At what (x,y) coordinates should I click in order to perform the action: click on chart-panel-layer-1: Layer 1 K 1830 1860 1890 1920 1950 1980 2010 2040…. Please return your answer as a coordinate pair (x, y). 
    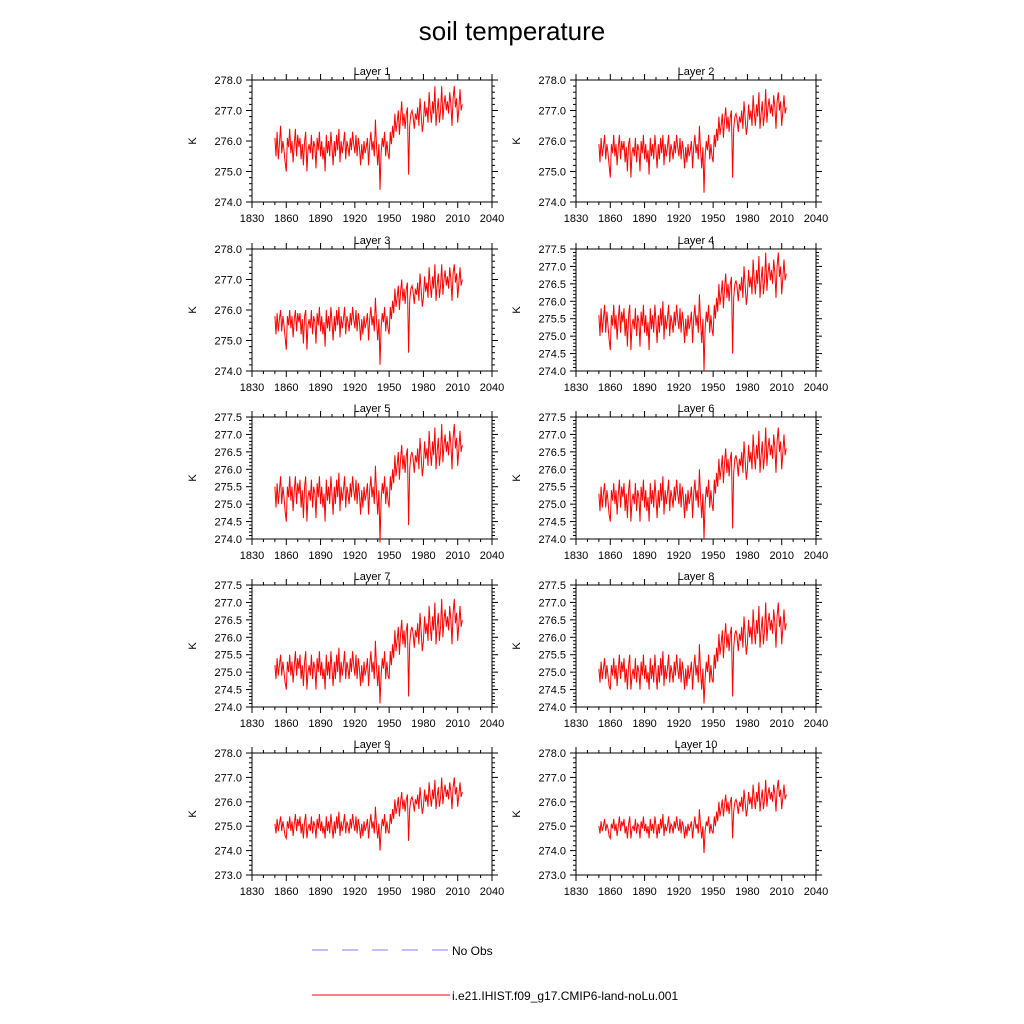
    Looking at the image, I should click on (345, 145).